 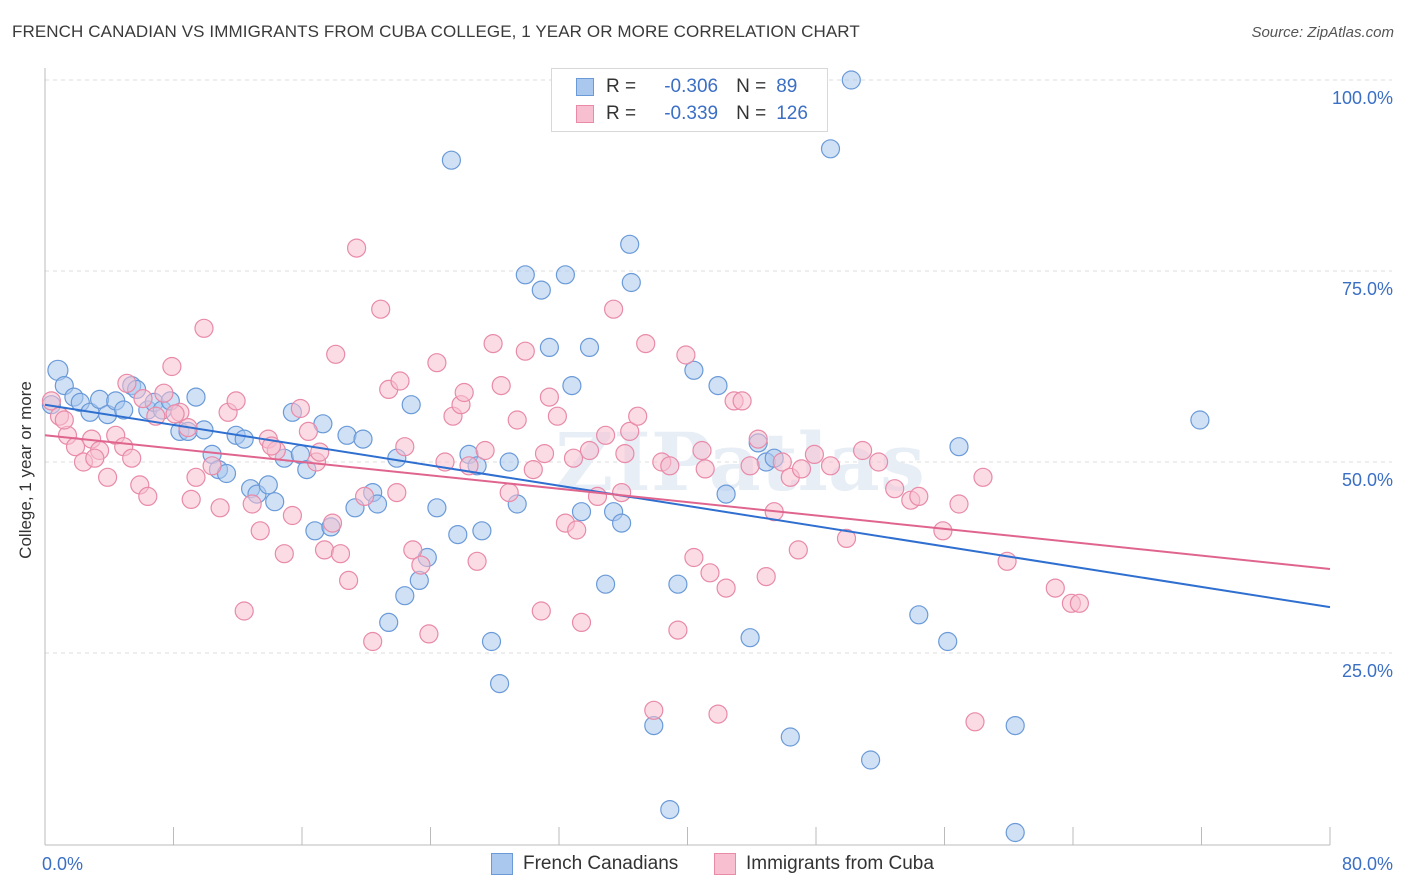 I want to click on y-tick-label: 100.0%, so click(x=1362, y=98).